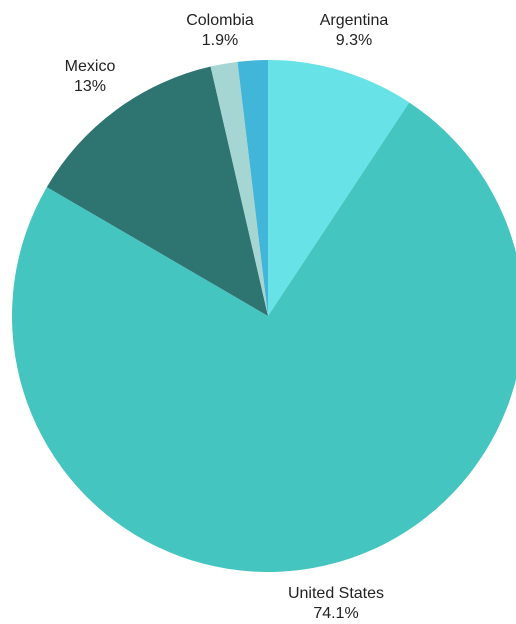 Image resolution: width=516 pixels, height=624 pixels. I want to click on slice-label-mexico: Mexico, so click(90, 66).